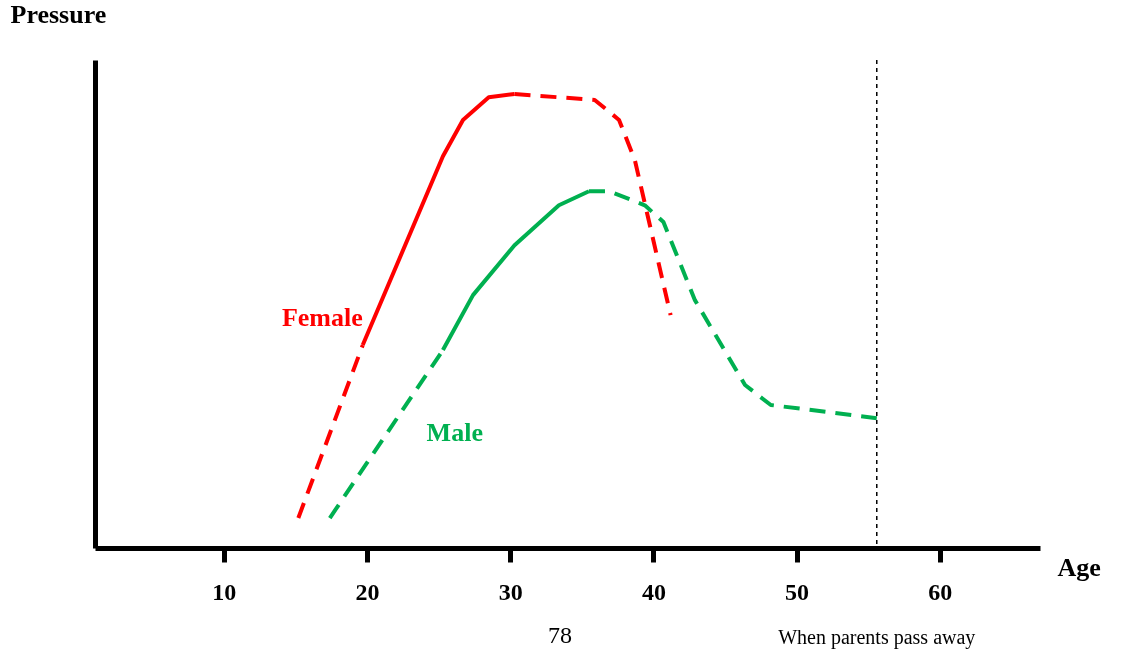  What do you see at coordinates (367, 591) in the screenshot?
I see `x-tick-label: 20` at bounding box center [367, 591].